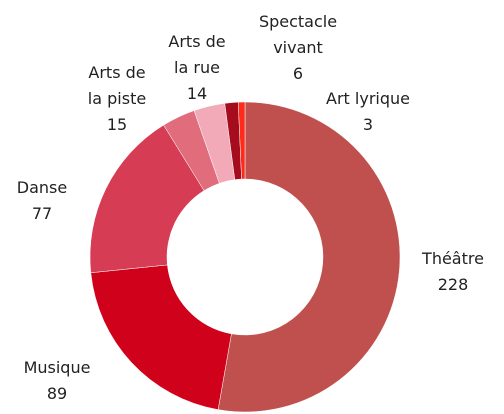 This screenshot has height=414, width=504. Describe the element at coordinates (57, 393) in the screenshot. I see `value-label: 89` at that location.